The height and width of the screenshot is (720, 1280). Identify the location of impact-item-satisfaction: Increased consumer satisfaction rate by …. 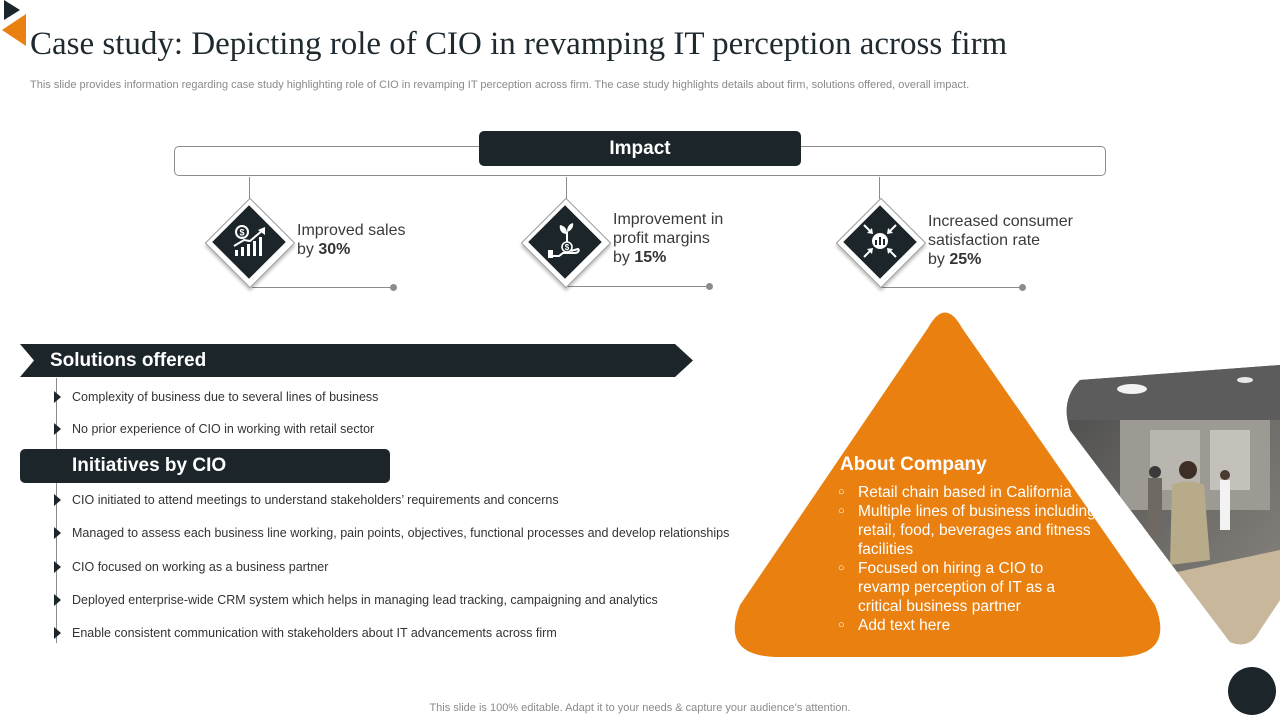
(1000, 240).